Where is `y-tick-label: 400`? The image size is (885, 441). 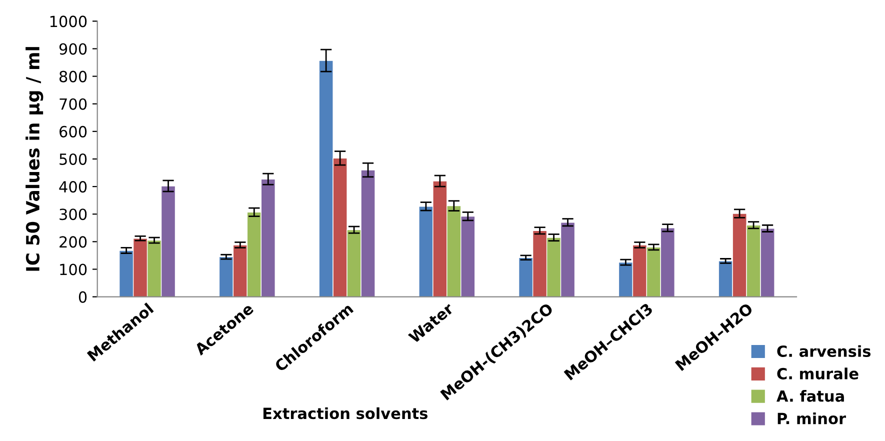 y-tick-label: 400 is located at coordinates (73, 187).